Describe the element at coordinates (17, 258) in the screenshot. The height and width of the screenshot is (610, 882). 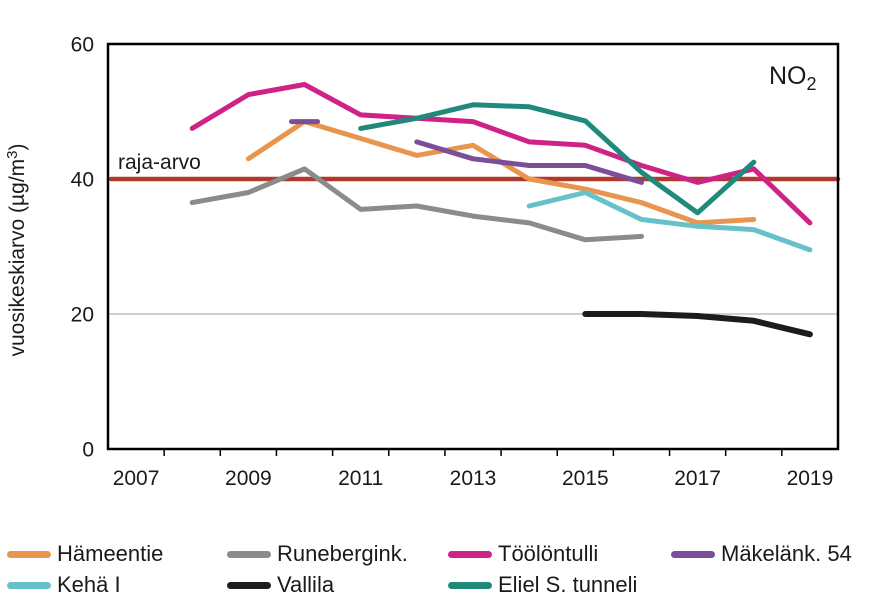
I see `y-axis-title-main: vuosikeskiarvo (µg/m` at that location.